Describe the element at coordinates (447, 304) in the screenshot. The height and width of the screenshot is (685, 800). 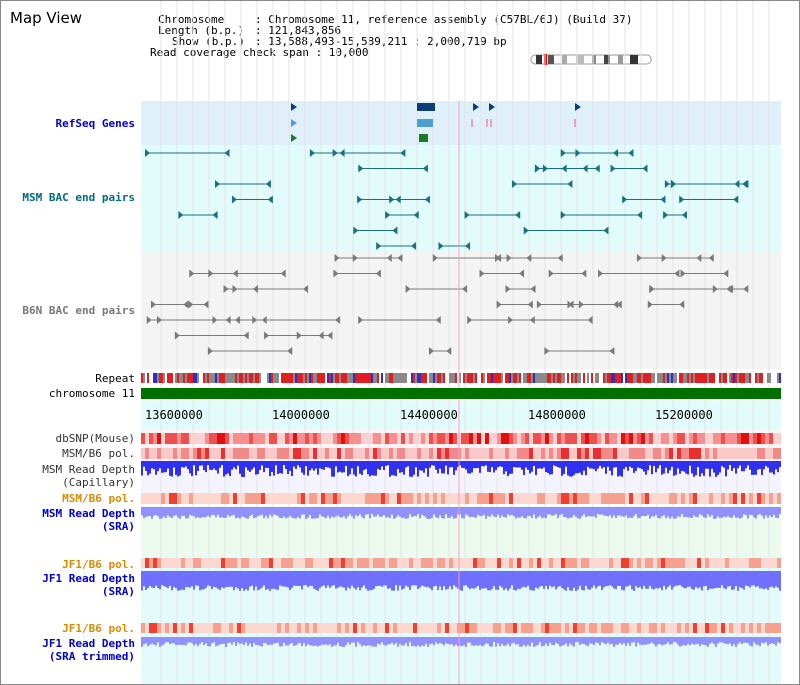
I see `b6n-bac-track` at that location.